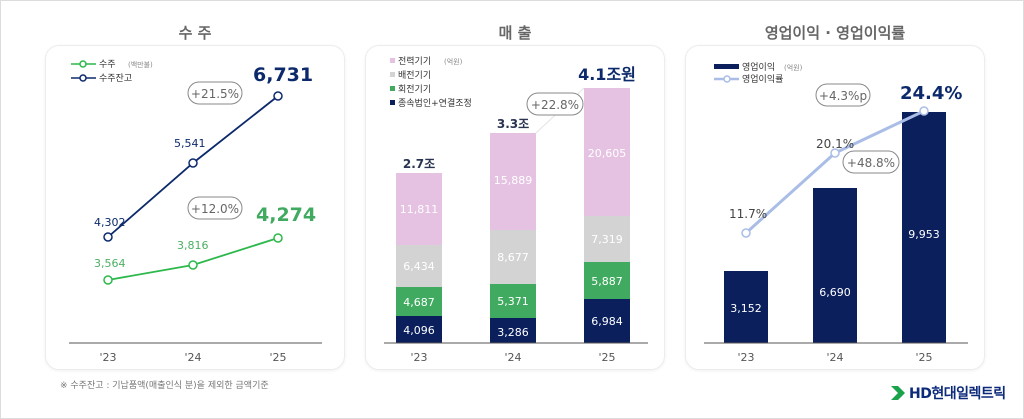 The image size is (1024, 419). I want to click on legend-unit: (백만불), so click(140, 64).